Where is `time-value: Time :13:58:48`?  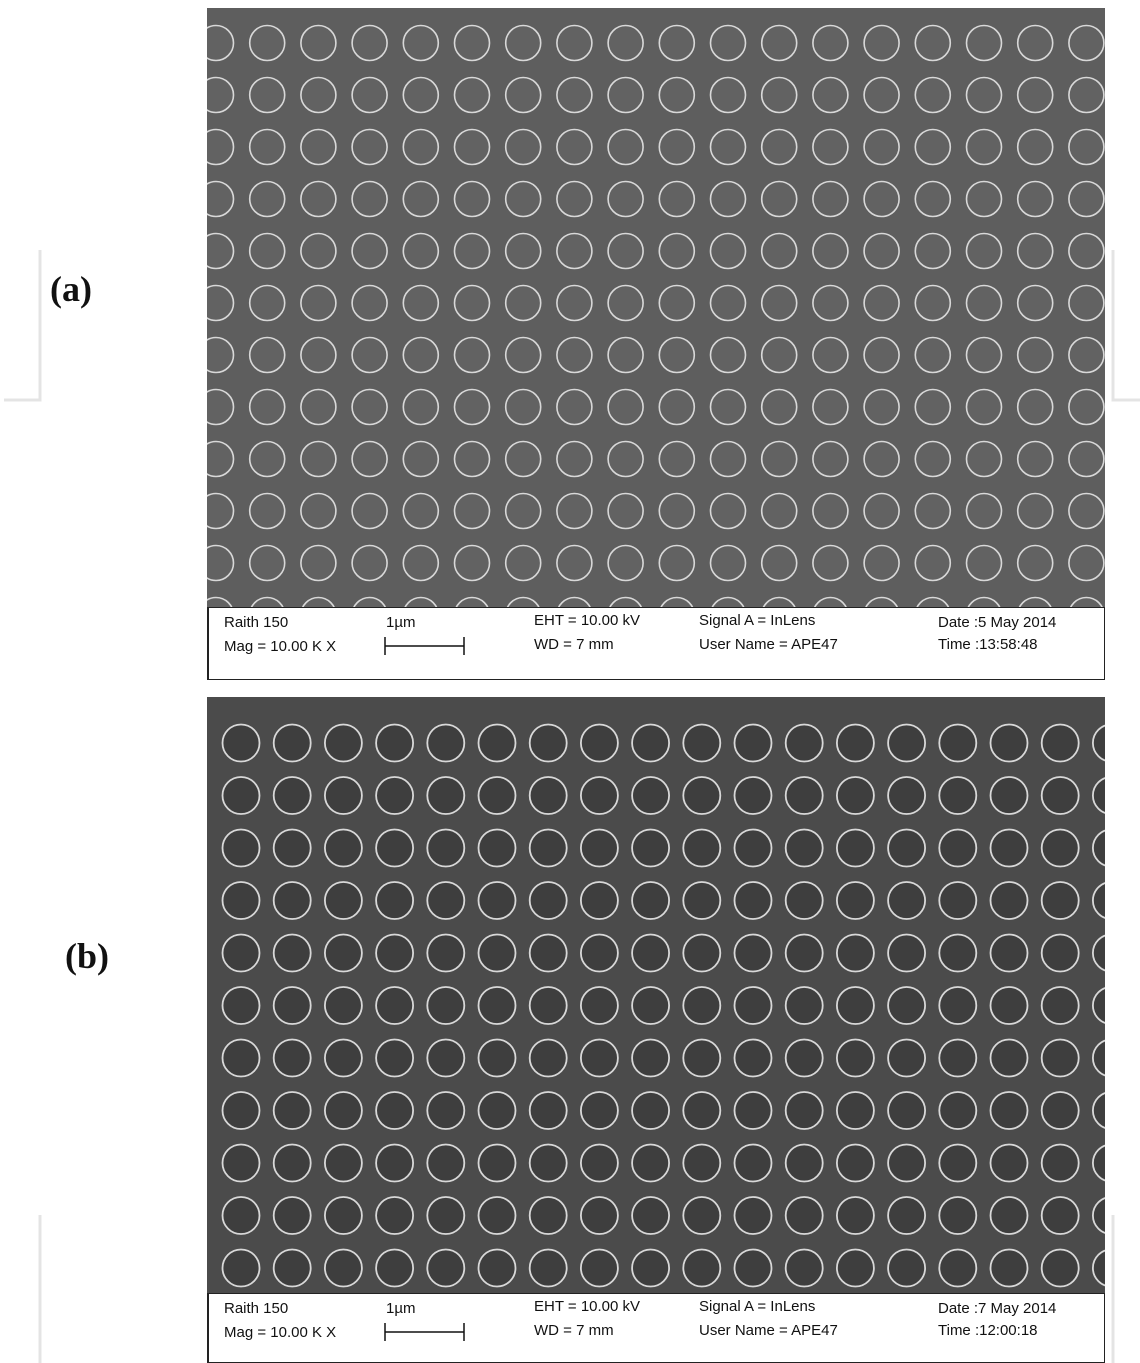 time-value: Time :13:58:48 is located at coordinates (988, 644).